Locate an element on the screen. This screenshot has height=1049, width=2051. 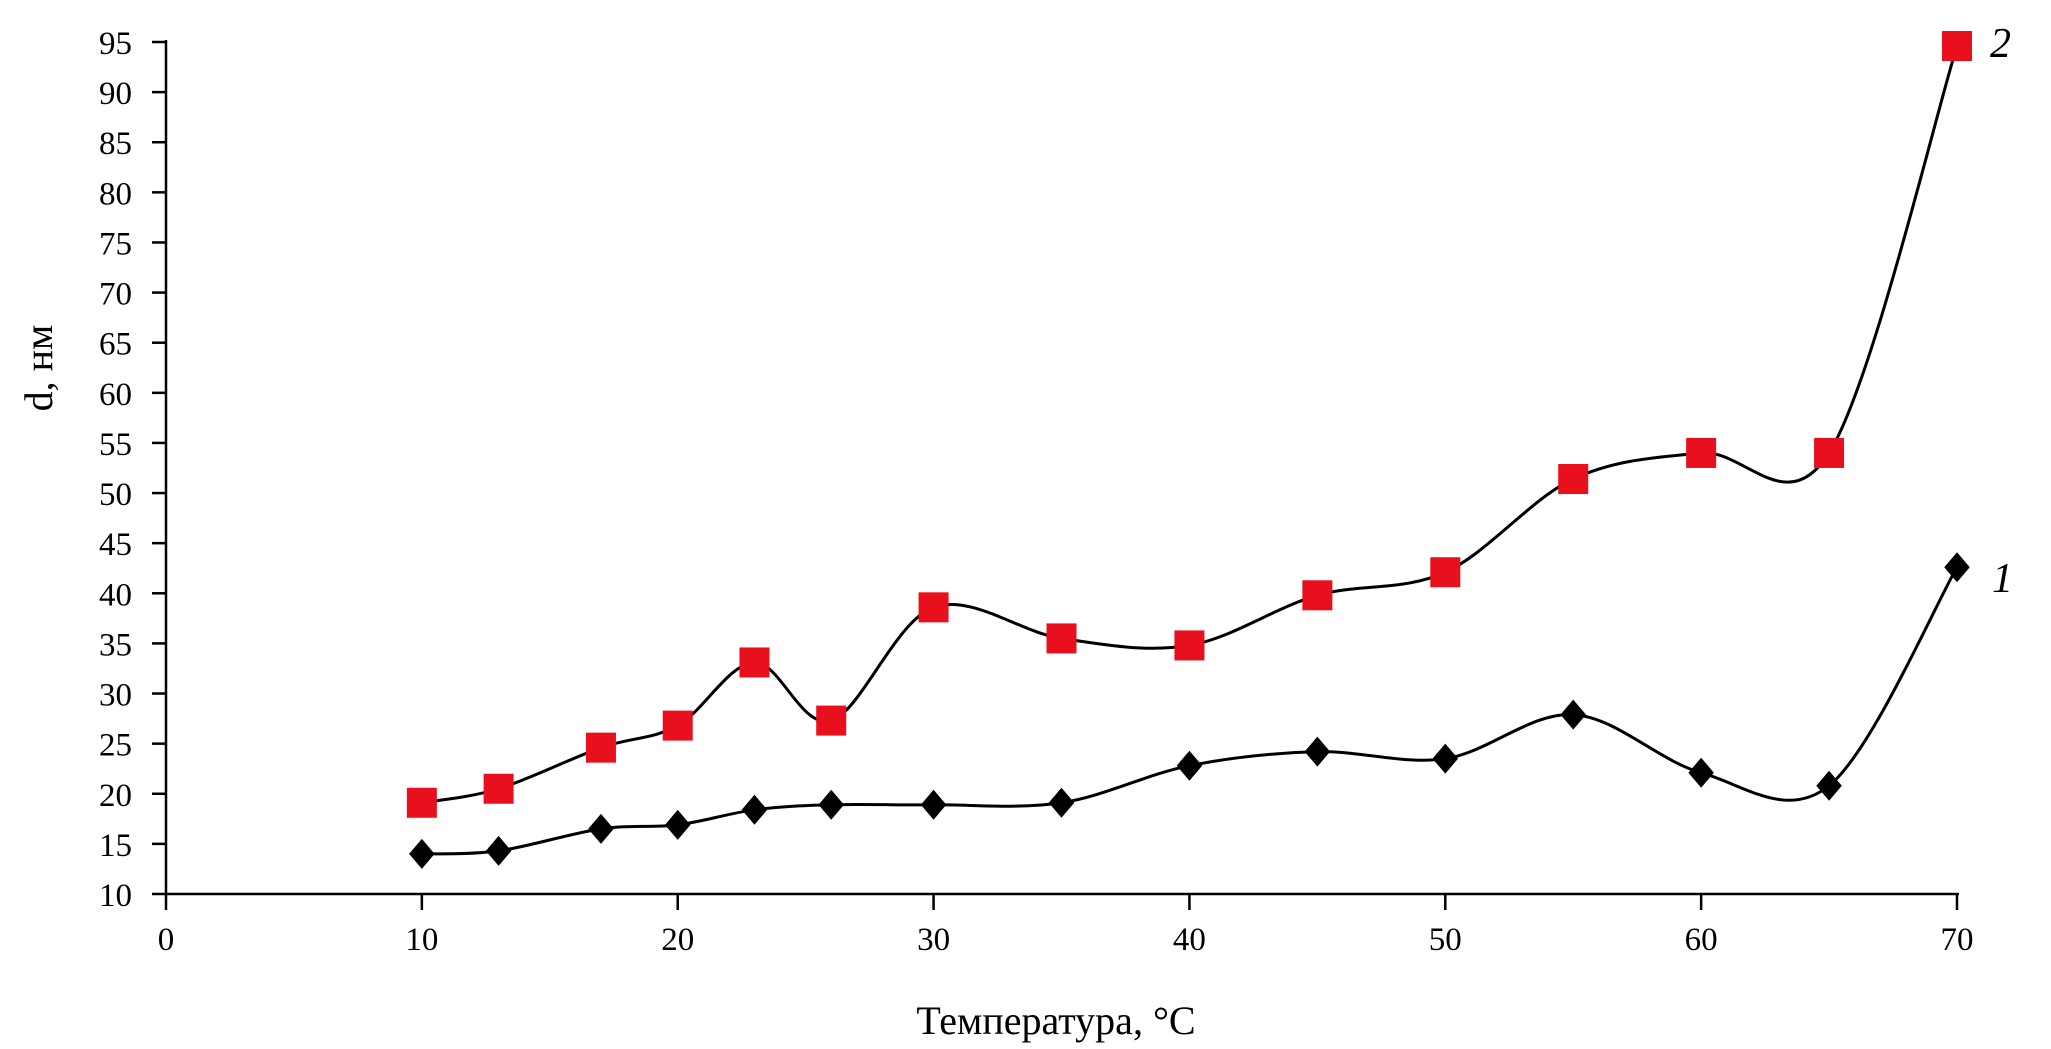
y-tick-label: 50 is located at coordinates (115, 495).